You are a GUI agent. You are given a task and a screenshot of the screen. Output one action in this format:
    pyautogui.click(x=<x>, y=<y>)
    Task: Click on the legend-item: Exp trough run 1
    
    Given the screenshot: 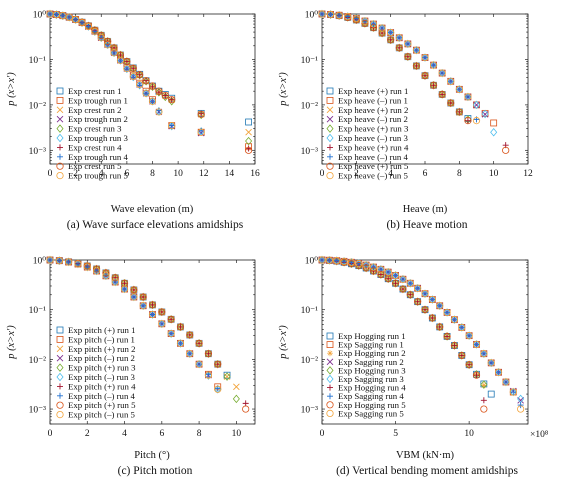 What is the action you would take?
    pyautogui.click(x=92, y=100)
    